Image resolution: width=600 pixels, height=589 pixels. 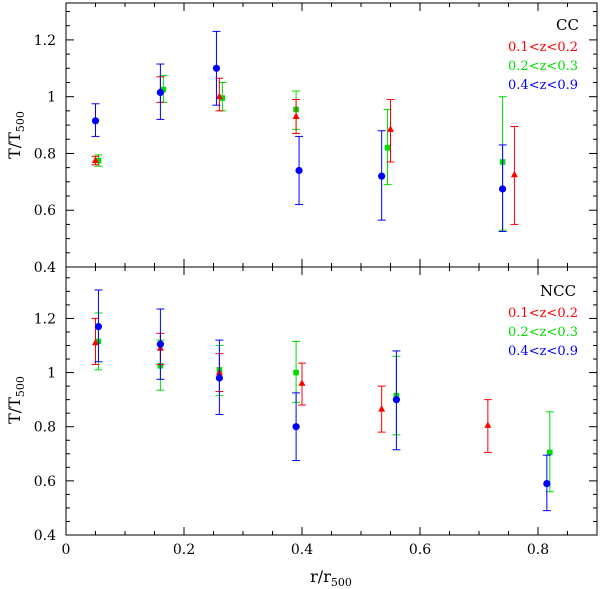 I want to click on y-axis-title-cc: T/T500, so click(x=16, y=135).